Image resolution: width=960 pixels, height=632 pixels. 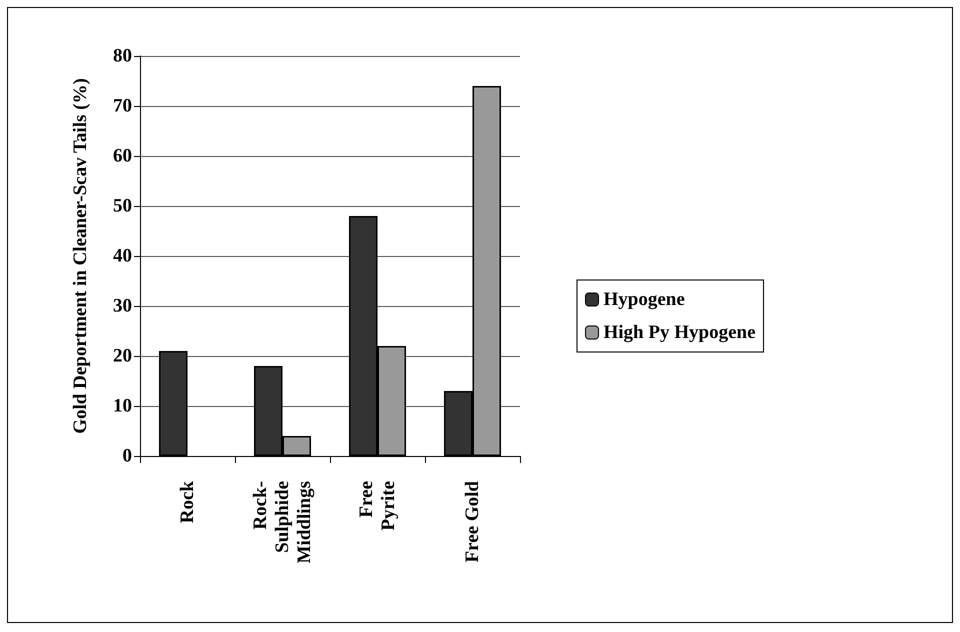 What do you see at coordinates (187, 502) in the screenshot?
I see `x-tick-label: Rock` at bounding box center [187, 502].